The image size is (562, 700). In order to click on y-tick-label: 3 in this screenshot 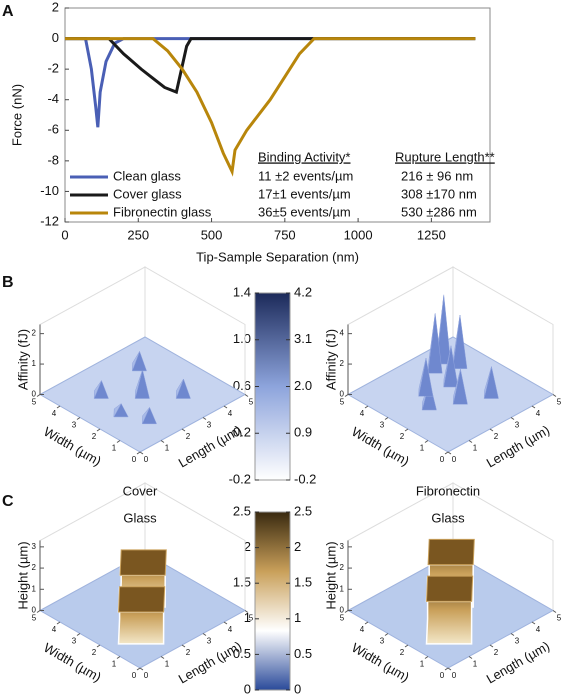, I will do `click(209, 641)`.